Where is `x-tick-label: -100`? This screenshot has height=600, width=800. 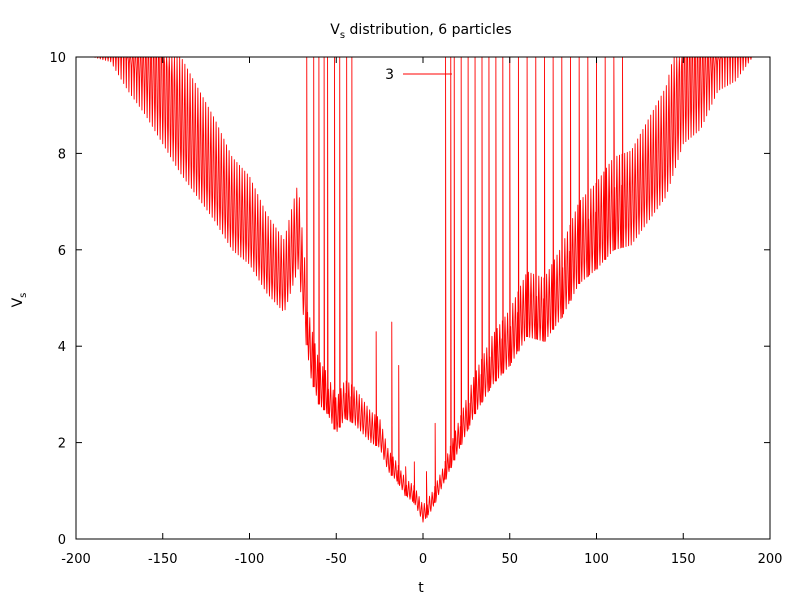 x-tick-label: -100 is located at coordinates (250, 559).